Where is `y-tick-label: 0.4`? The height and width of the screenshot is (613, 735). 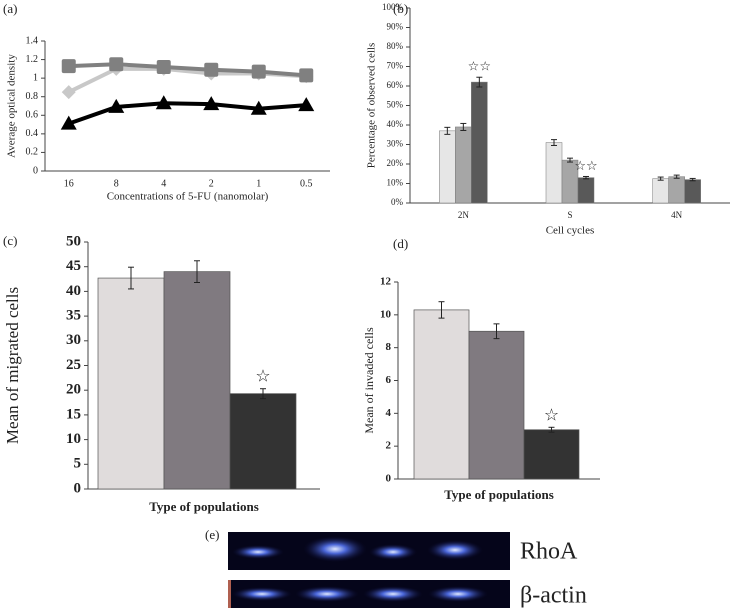 y-tick-label: 0.4 is located at coordinates (32, 133).